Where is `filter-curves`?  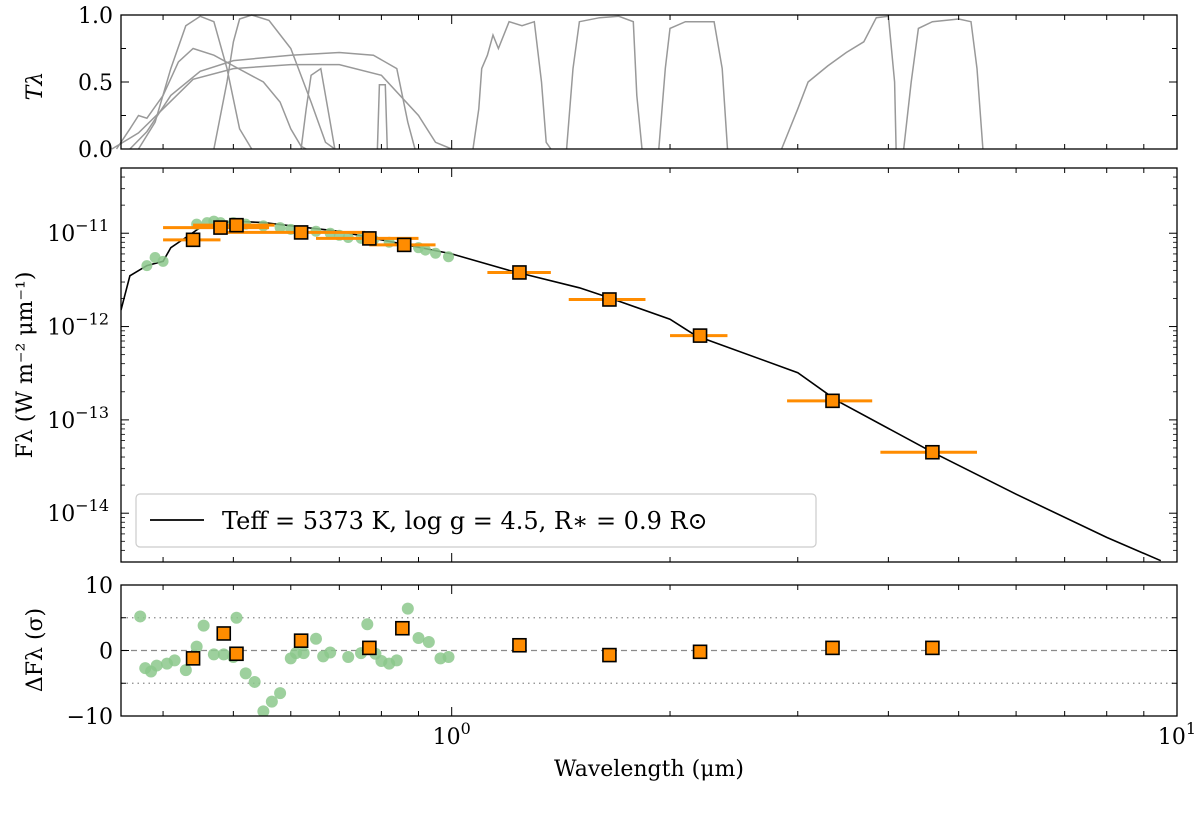 filter-curves is located at coordinates (547, 82).